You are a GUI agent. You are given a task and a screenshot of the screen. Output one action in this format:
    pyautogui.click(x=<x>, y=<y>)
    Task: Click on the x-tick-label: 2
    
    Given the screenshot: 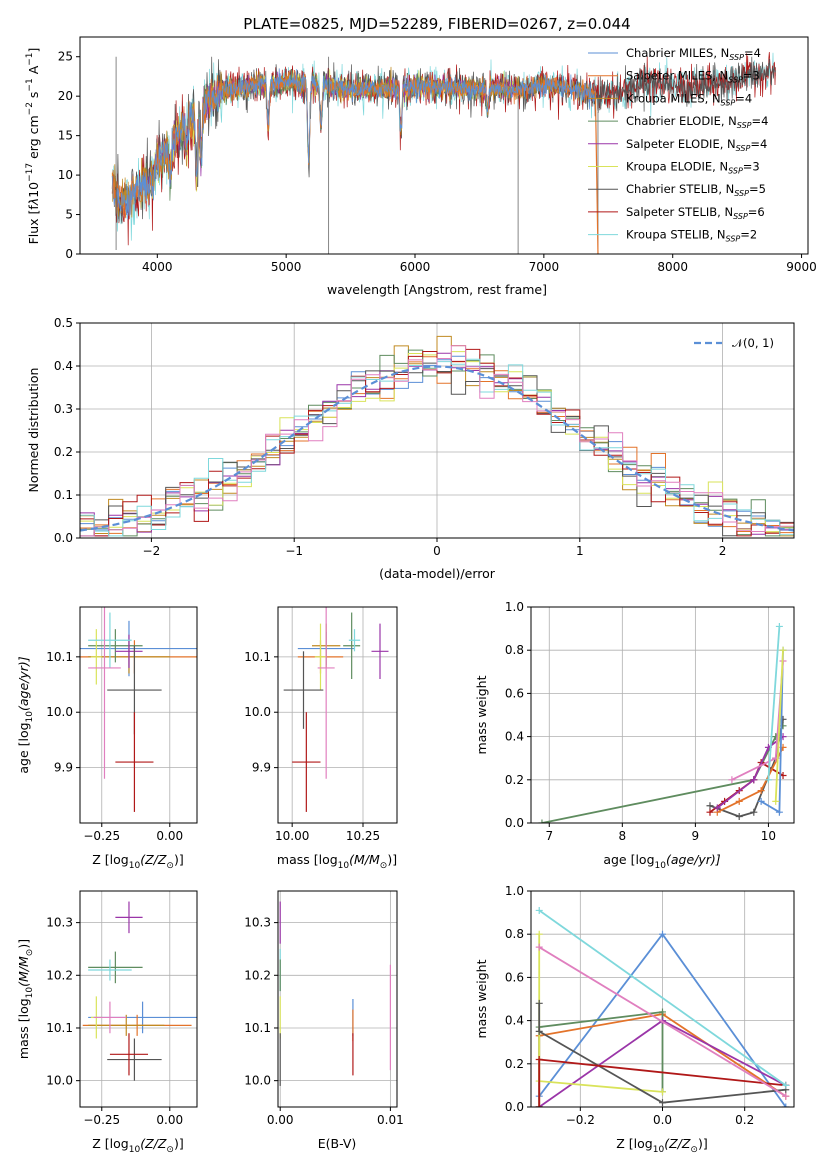 What is the action you would take?
    pyautogui.click(x=723, y=551)
    